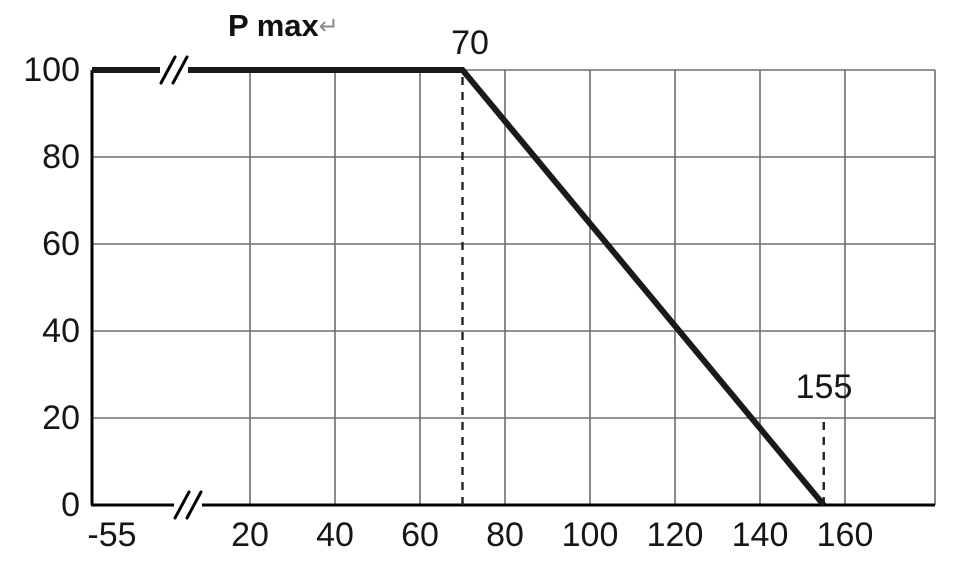 Image resolution: width=954 pixels, height=578 pixels. I want to click on x-tick-label: 160, so click(845, 535).